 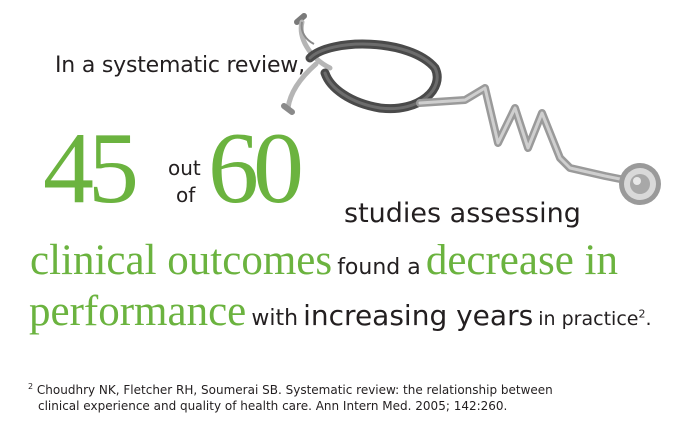 What do you see at coordinates (588, 319) in the screenshot?
I see `in-practice-text: in practice` at bounding box center [588, 319].